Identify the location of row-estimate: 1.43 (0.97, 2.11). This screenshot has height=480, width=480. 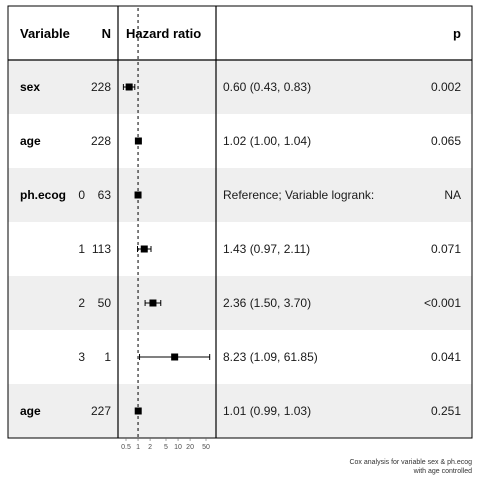
(266, 249).